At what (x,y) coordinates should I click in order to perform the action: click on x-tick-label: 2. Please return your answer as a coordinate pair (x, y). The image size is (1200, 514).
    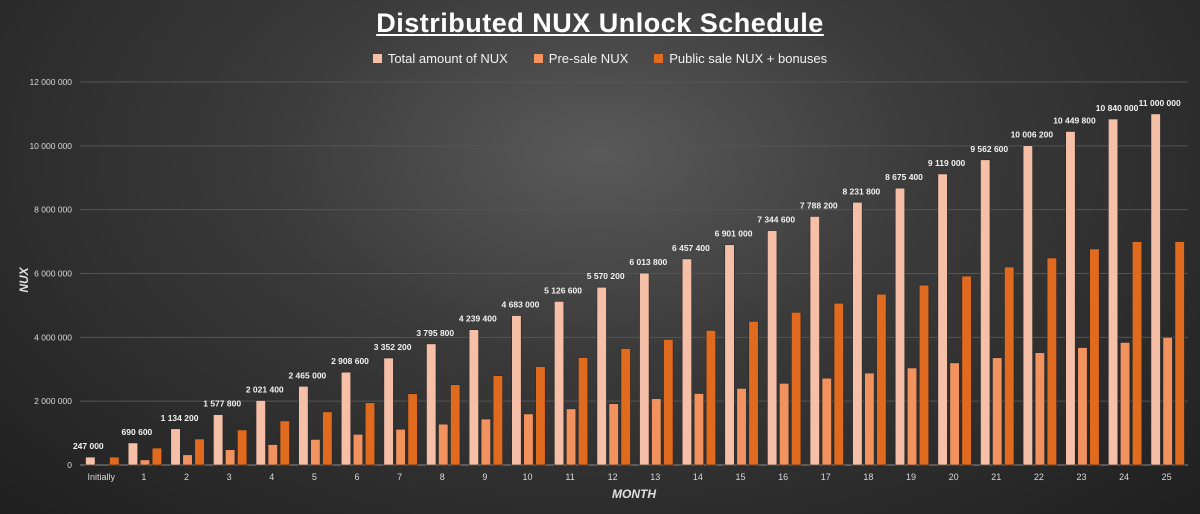
    Looking at the image, I should click on (186, 477).